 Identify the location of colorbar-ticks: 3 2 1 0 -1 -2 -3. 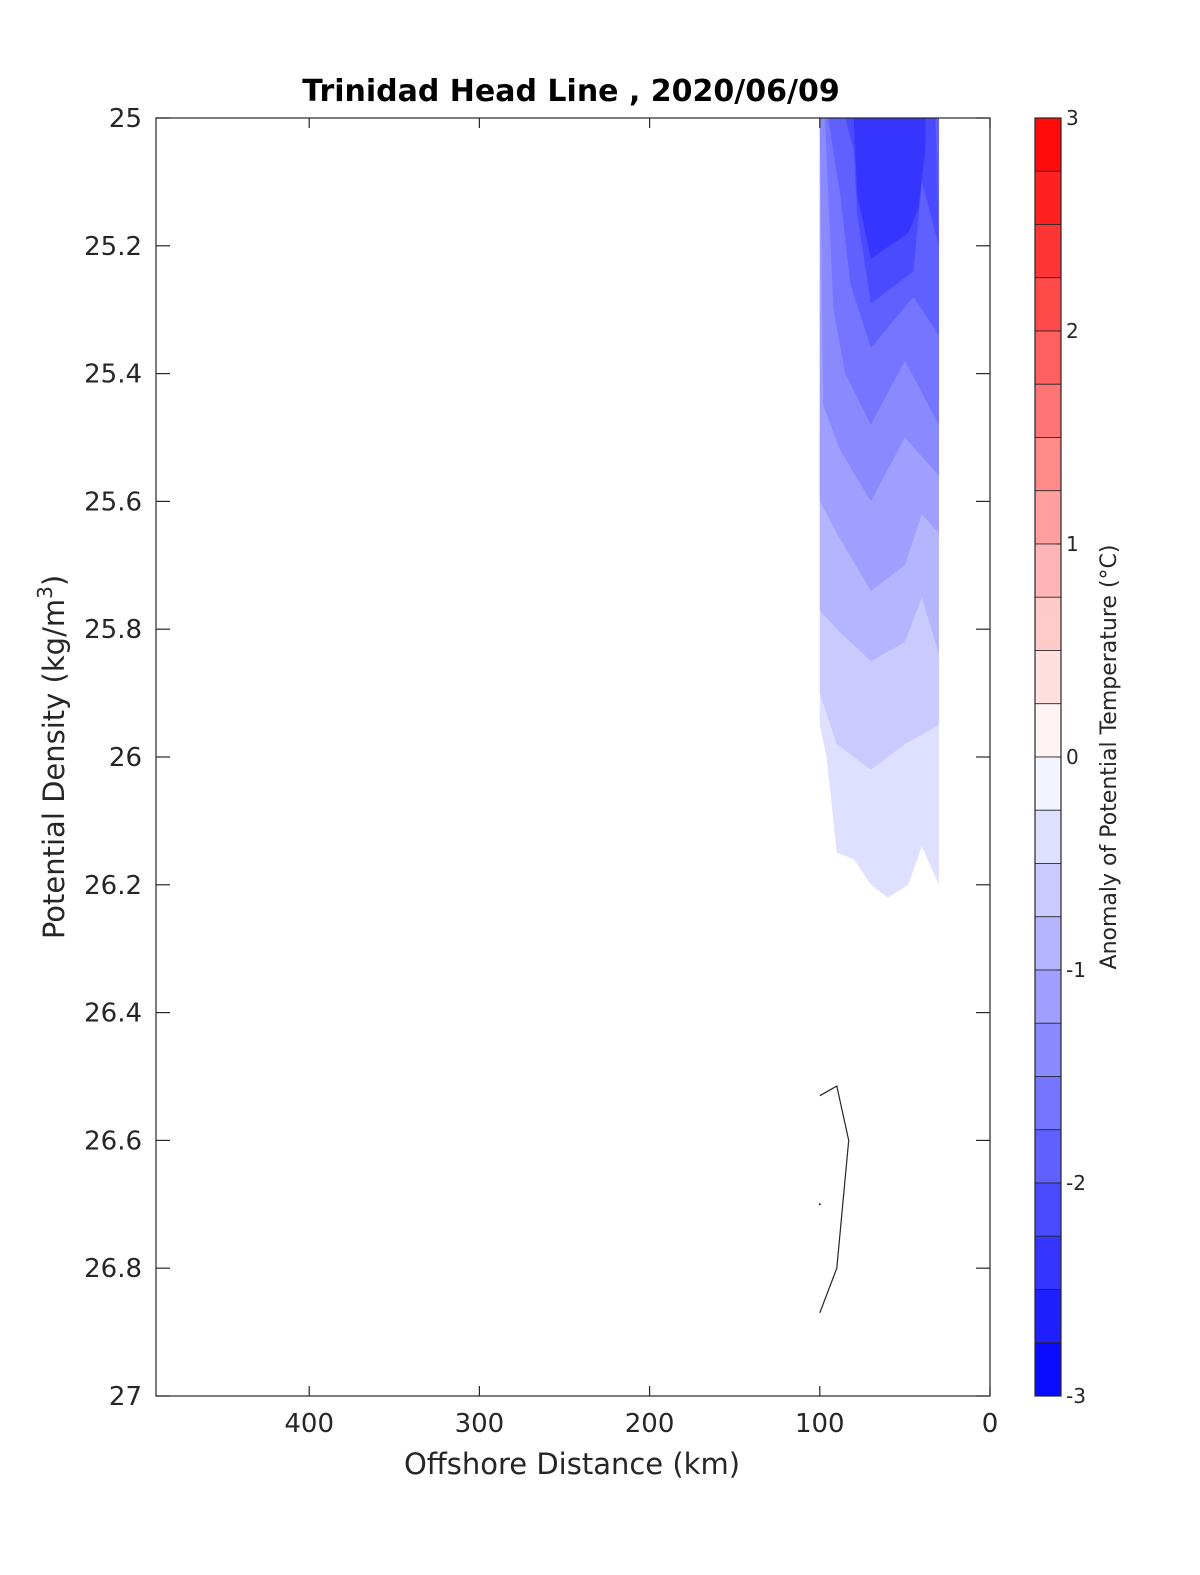
(1071, 757).